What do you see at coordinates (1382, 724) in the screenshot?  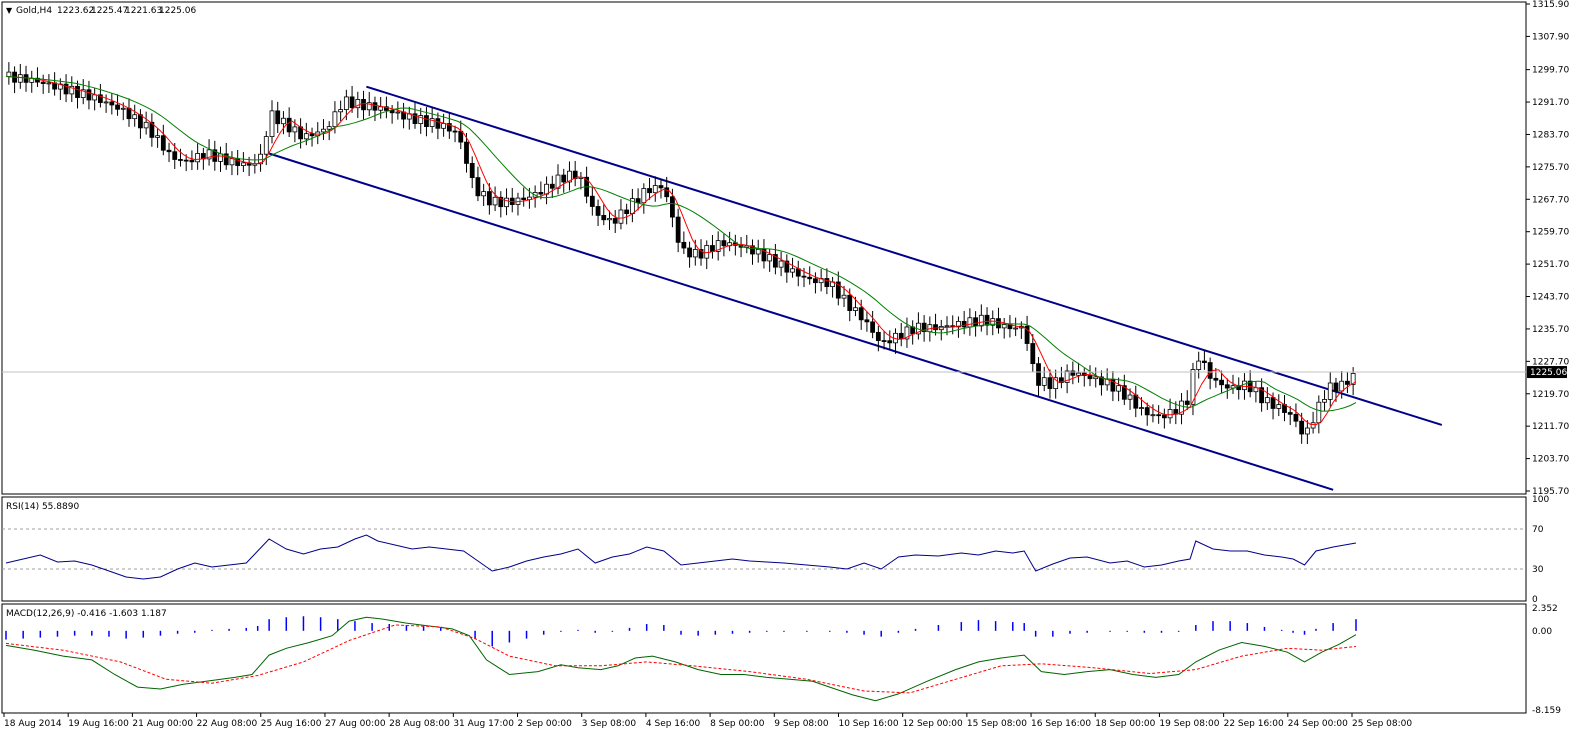 I see `time-tick-label: 25 Sep 08:00` at bounding box center [1382, 724].